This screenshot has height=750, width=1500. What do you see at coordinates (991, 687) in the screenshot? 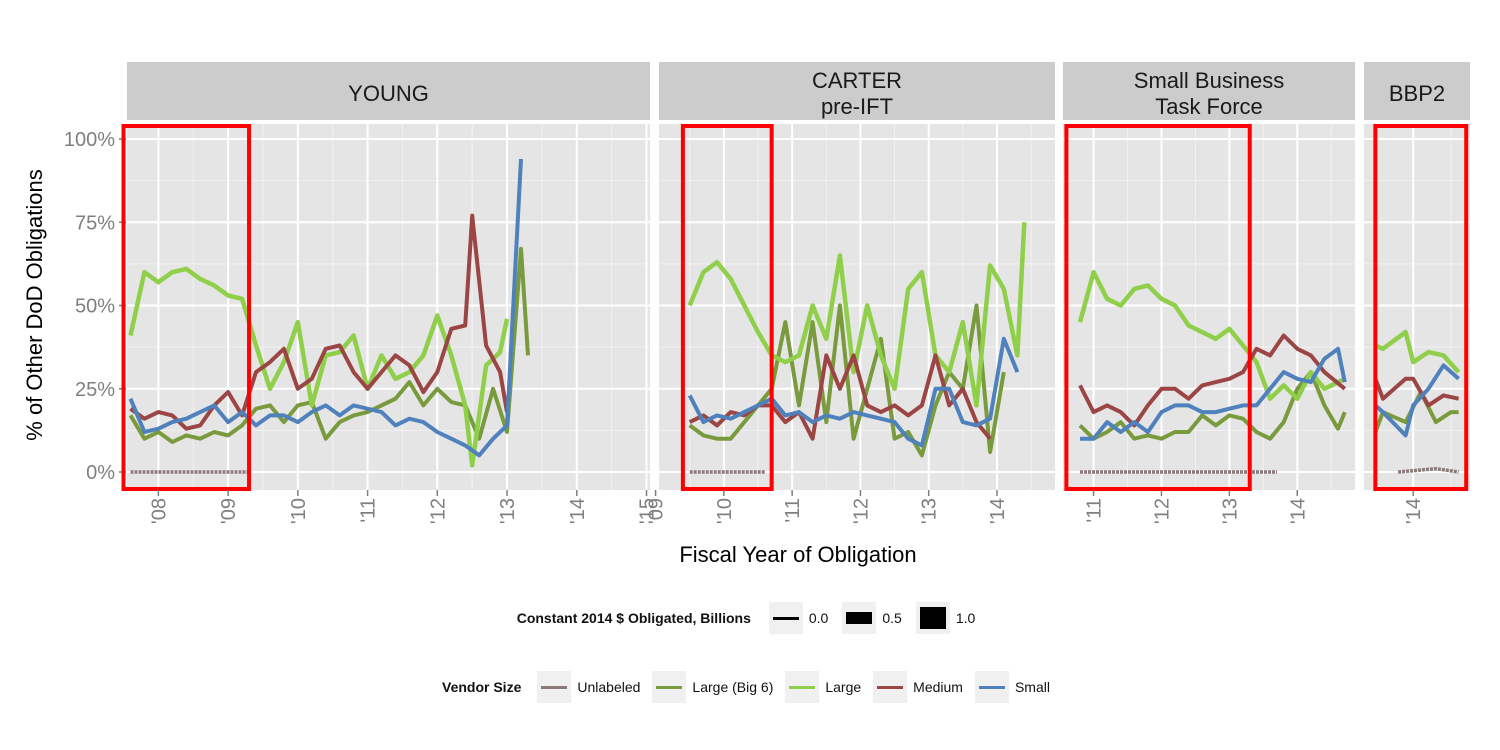
I see `legend-key-small` at bounding box center [991, 687].